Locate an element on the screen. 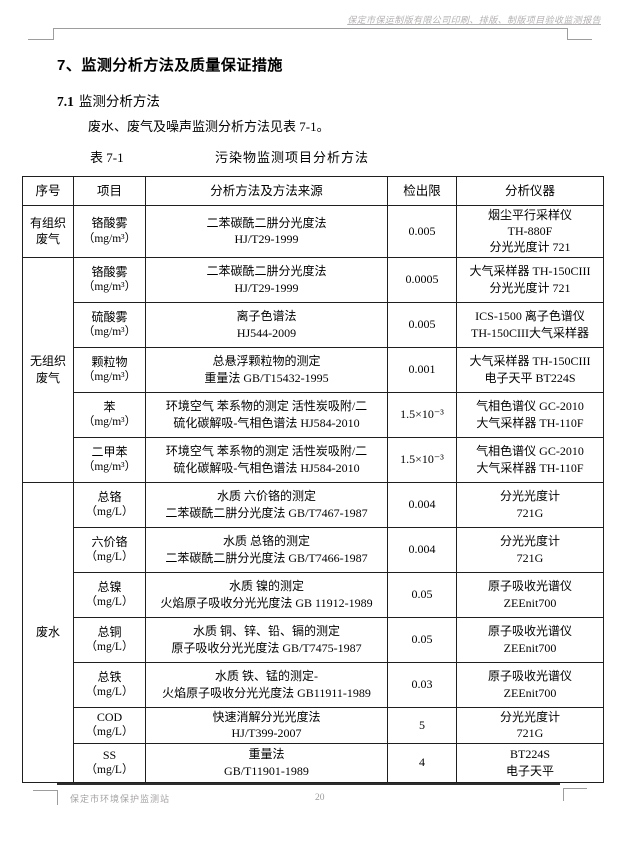 This screenshot has height=850, width=625. method-cell: 水质 六价铬的测定 二苯碳酰二肼分光度法 GB/T7467-1987 is located at coordinates (266, 504).